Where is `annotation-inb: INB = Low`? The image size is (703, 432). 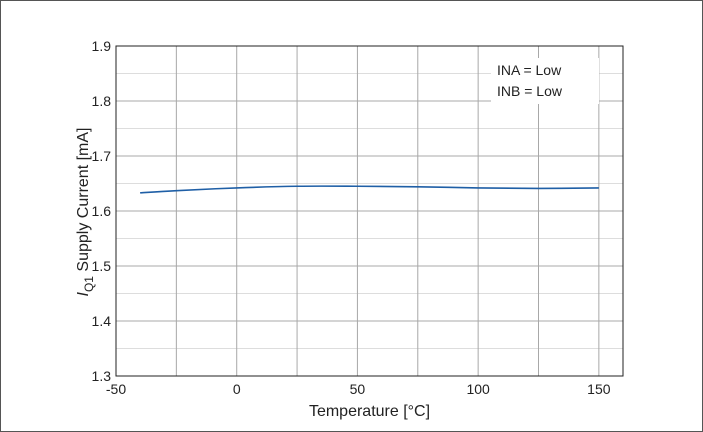
annotation-inb: INB = Low is located at coordinates (530, 91).